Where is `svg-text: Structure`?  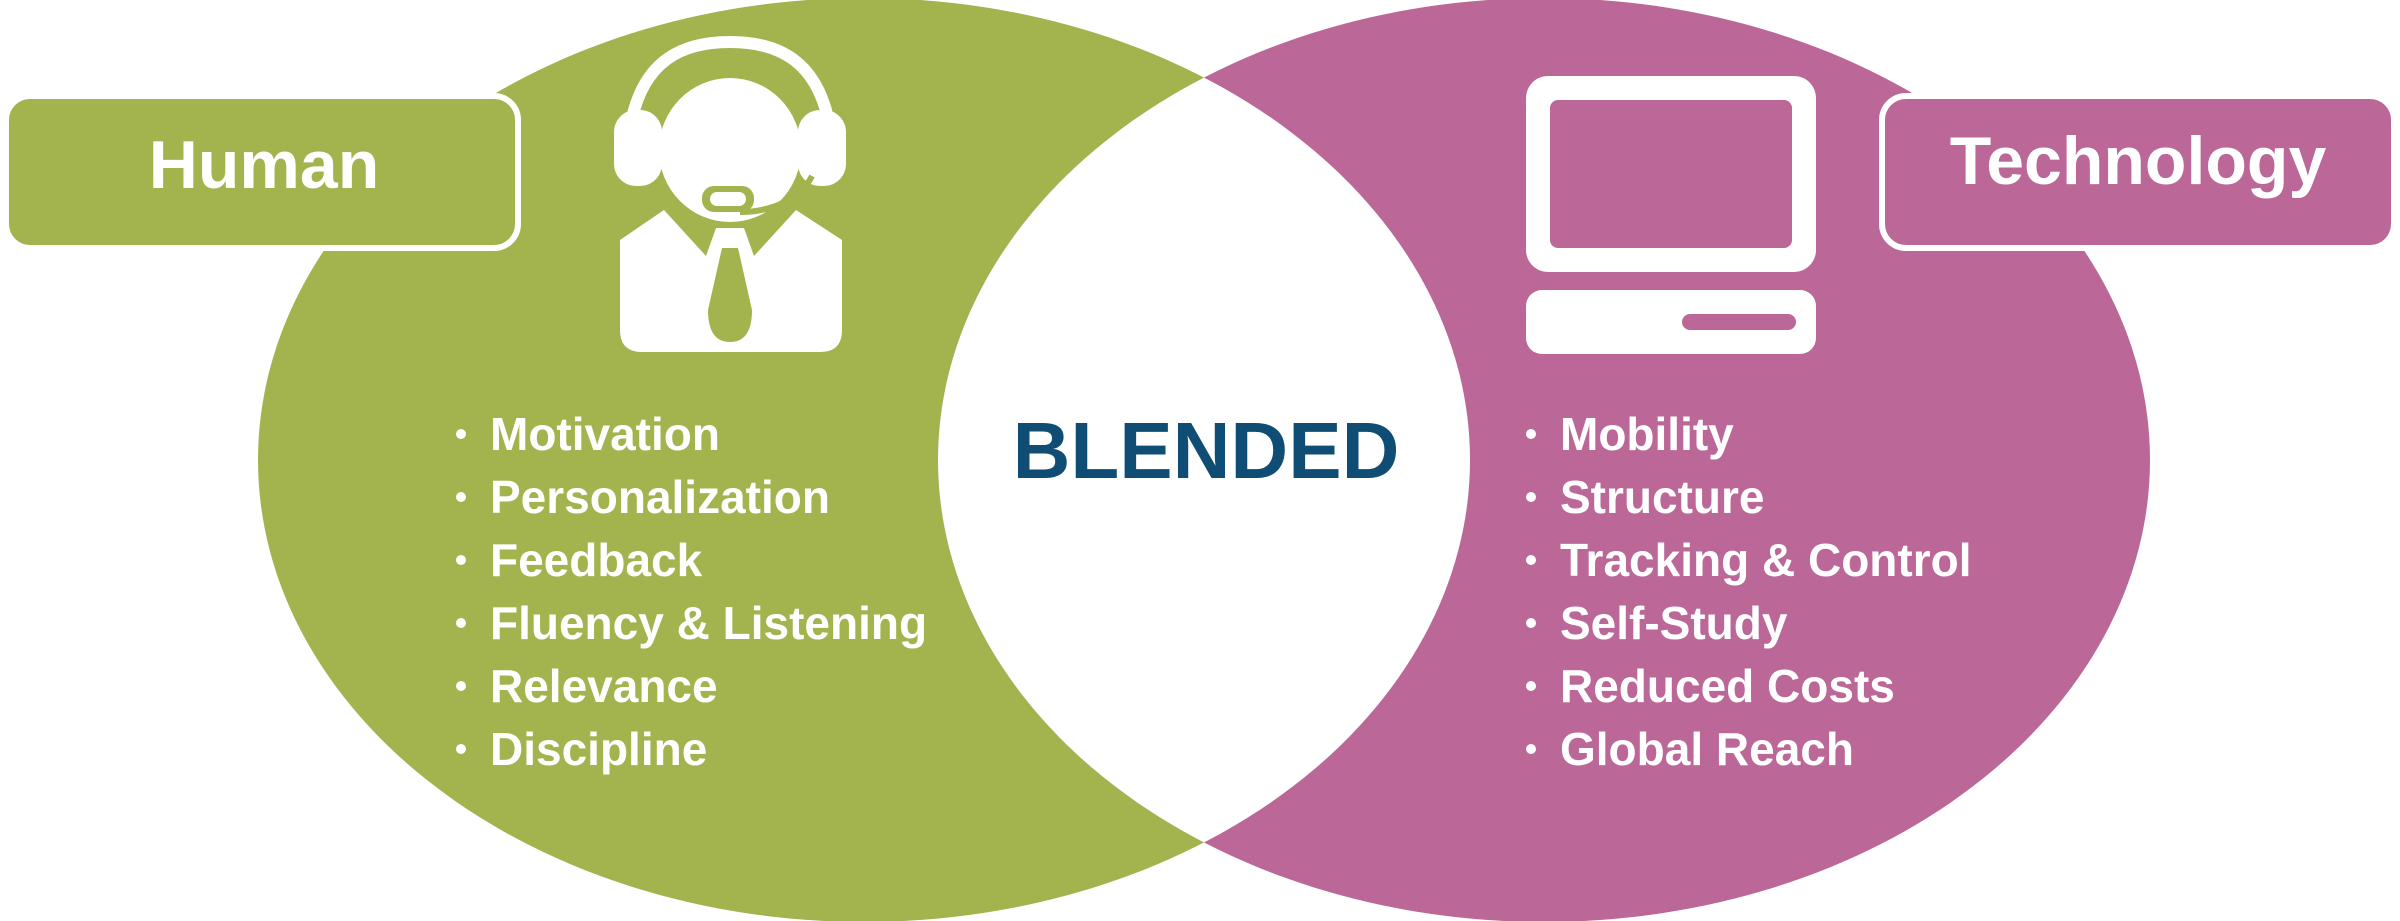
svg-text: Structure is located at coordinates (1662, 497).